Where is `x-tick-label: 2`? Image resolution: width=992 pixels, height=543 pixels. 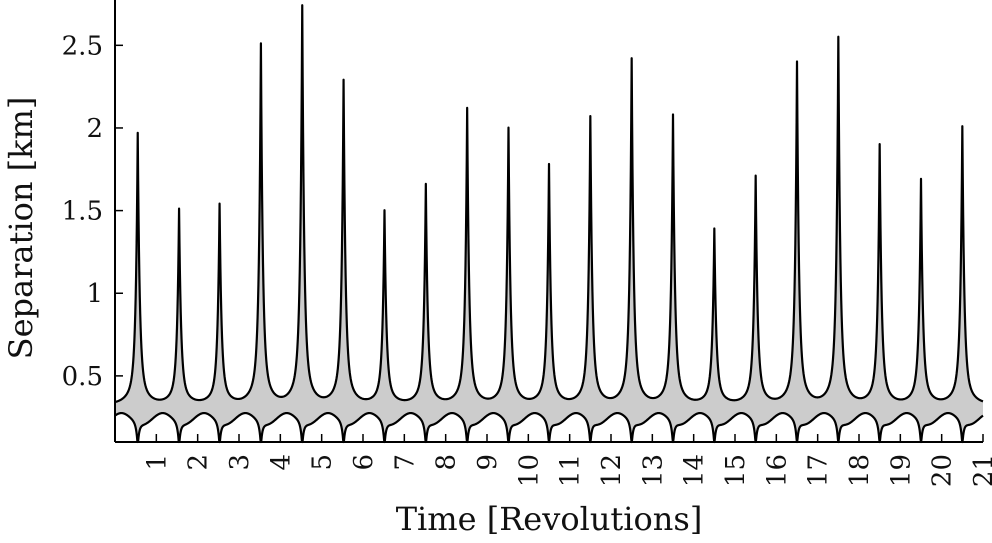 x-tick-label: 2 is located at coordinates (199, 462).